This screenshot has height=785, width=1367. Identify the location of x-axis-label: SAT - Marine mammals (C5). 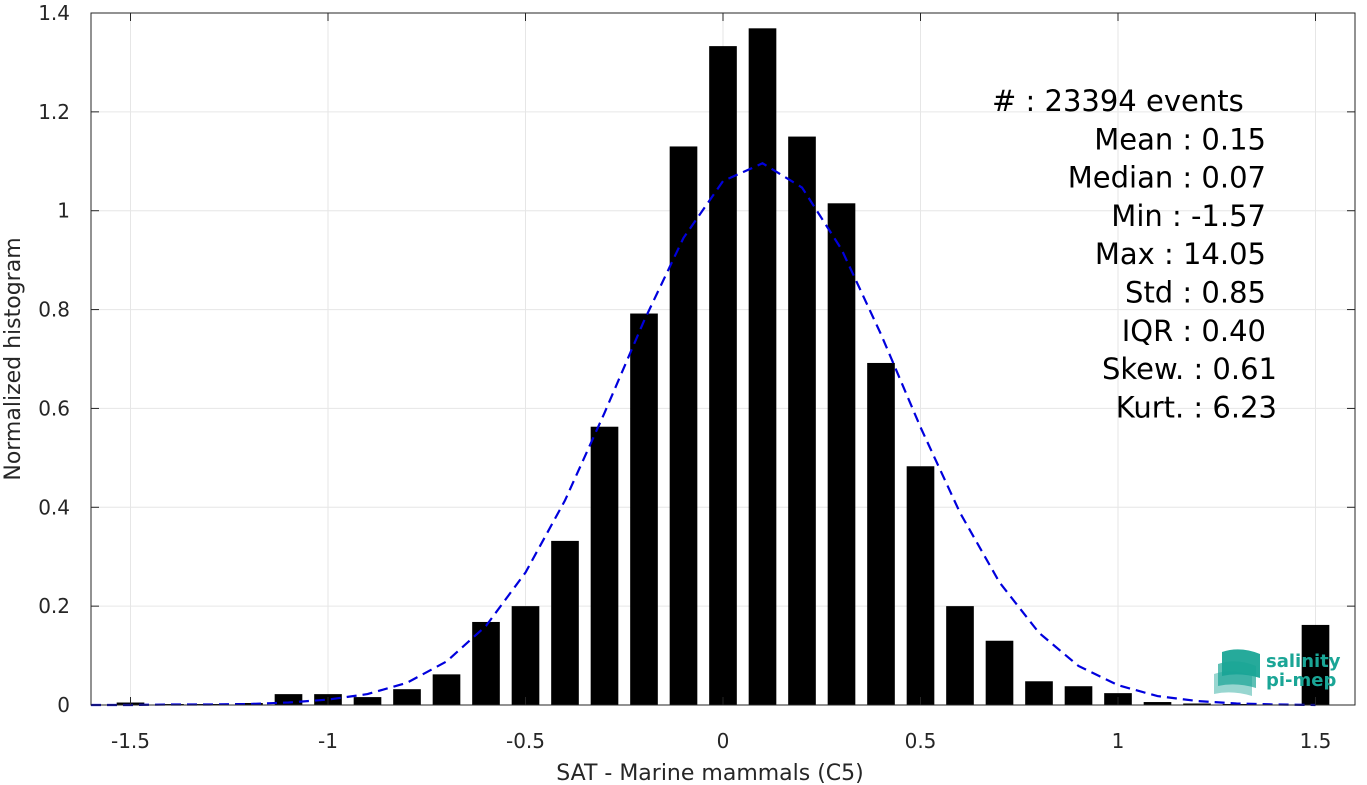
(710, 773).